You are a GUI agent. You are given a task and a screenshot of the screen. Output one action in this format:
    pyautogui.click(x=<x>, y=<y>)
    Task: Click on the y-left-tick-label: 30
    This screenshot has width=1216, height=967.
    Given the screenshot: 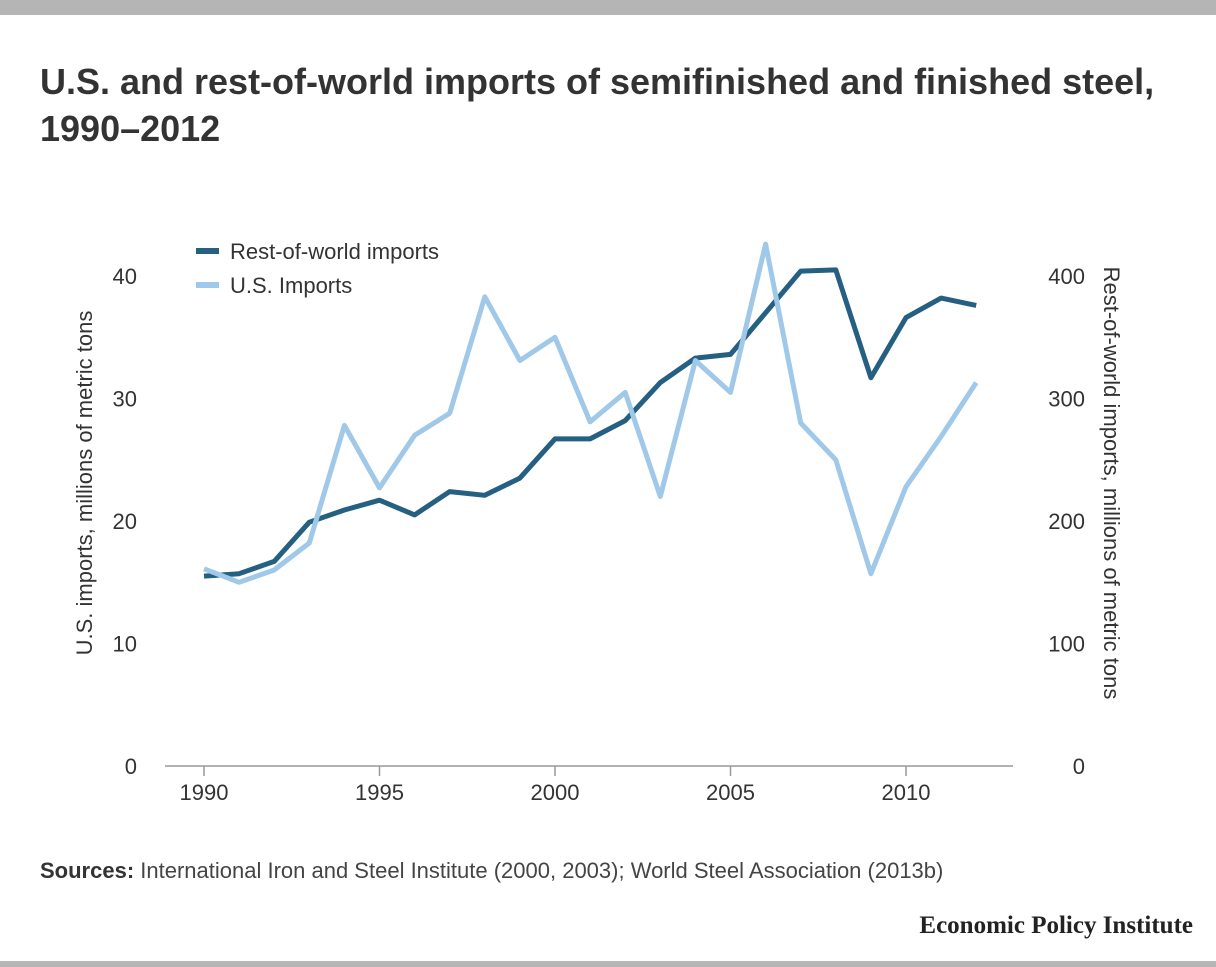 What is the action you would take?
    pyautogui.click(x=125, y=399)
    